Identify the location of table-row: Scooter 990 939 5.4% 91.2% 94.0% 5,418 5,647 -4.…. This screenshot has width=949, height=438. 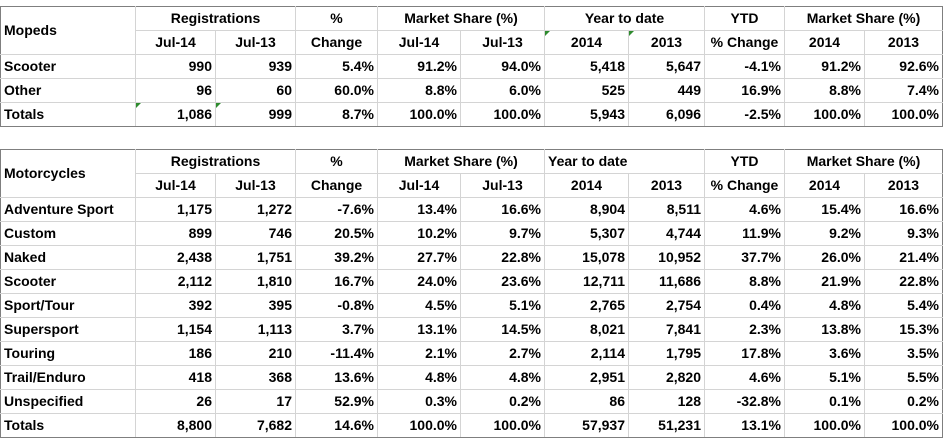
(471, 66).